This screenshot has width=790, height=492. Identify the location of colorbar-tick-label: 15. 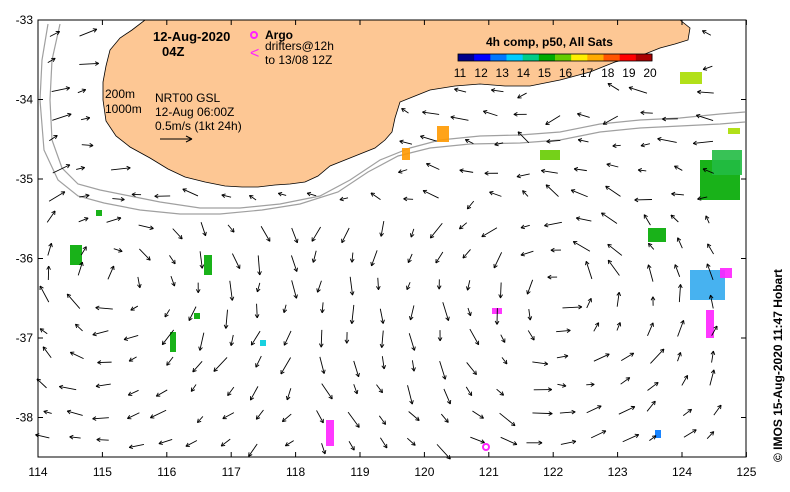
(545, 73).